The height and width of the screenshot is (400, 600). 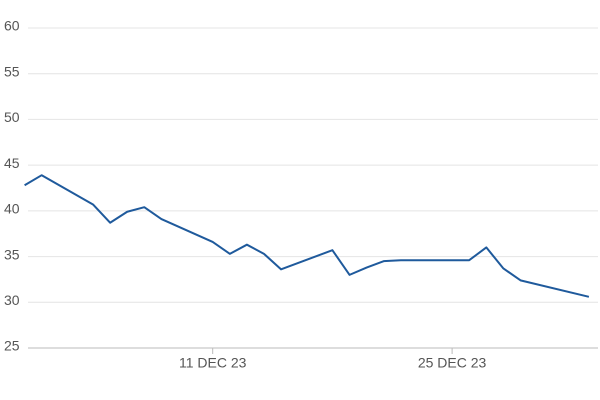 What do you see at coordinates (213, 363) in the screenshot?
I see `x-tick-label: 11 DEC 23` at bounding box center [213, 363].